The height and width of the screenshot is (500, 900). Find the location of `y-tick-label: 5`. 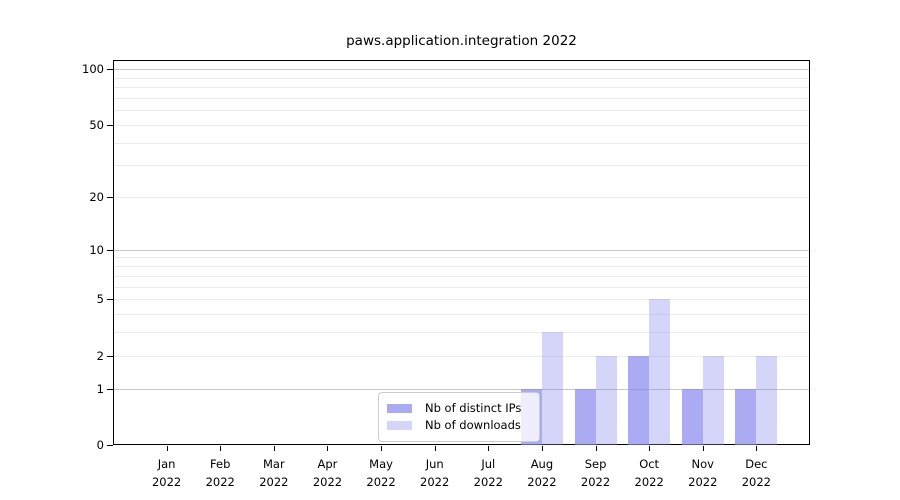

y-tick-label: 5 is located at coordinates (100, 299).